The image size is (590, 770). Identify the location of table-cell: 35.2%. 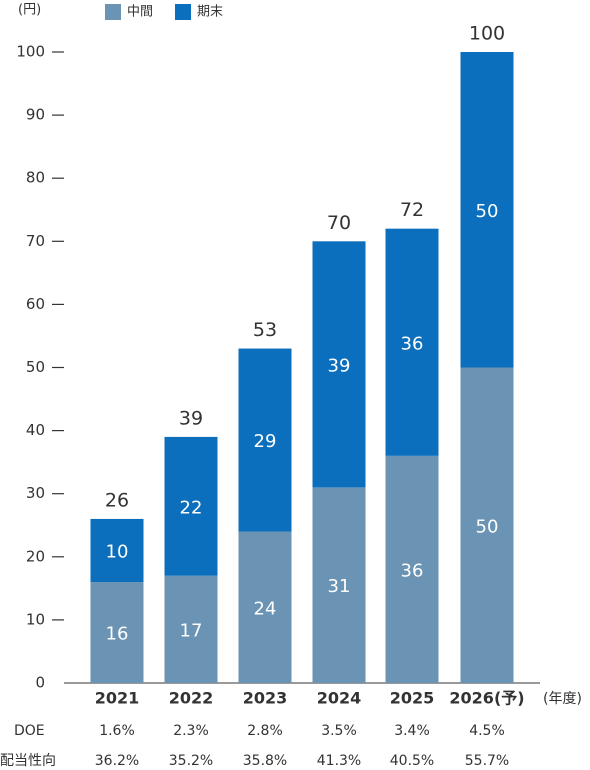
(191, 761).